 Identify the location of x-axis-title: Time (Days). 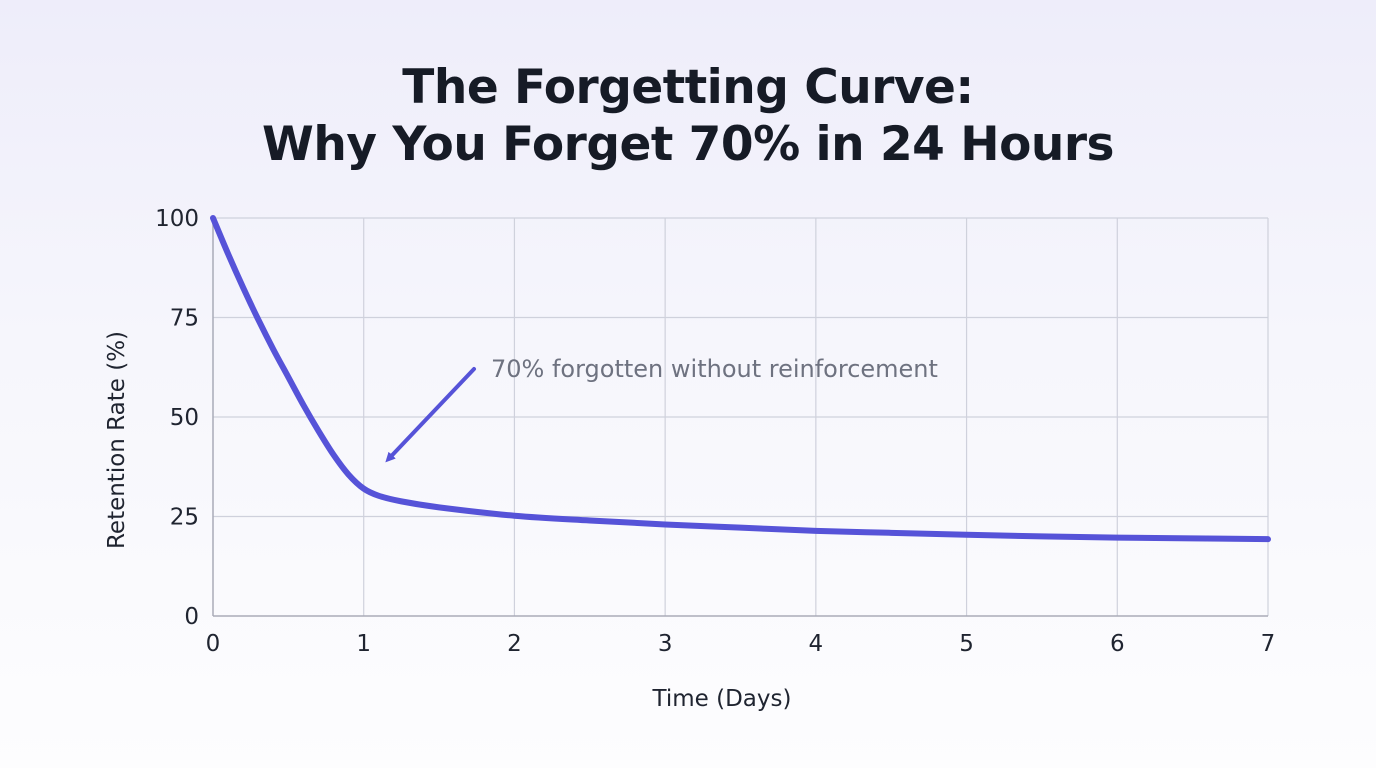
(722, 699).